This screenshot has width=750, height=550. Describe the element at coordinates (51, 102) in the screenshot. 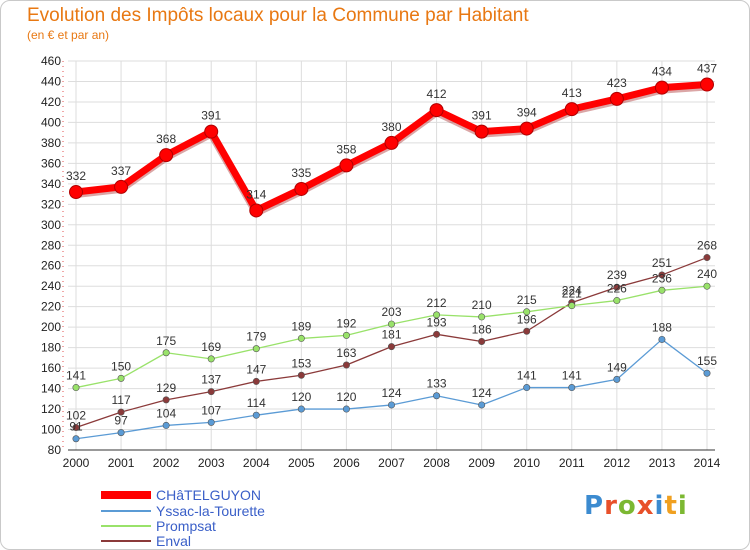

I see `y-tick-label: 420` at that location.